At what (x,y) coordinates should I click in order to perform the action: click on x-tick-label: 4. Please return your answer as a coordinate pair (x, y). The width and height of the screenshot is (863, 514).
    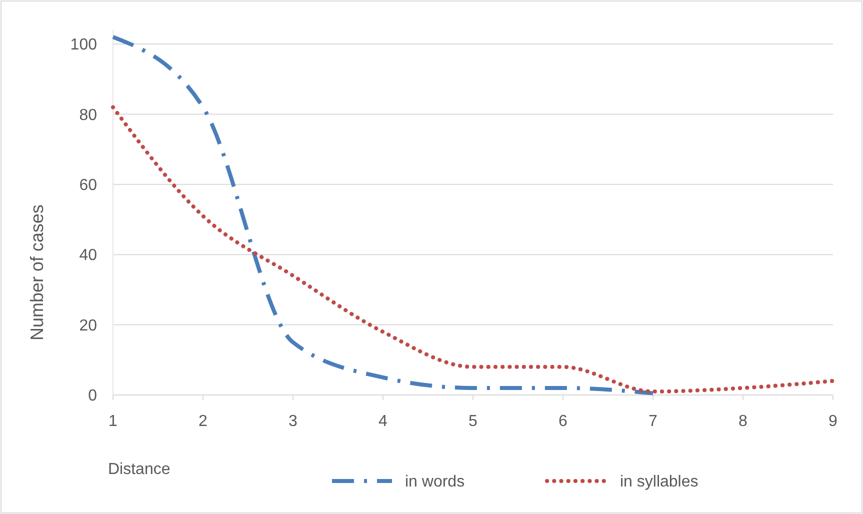
    Looking at the image, I should click on (383, 421).